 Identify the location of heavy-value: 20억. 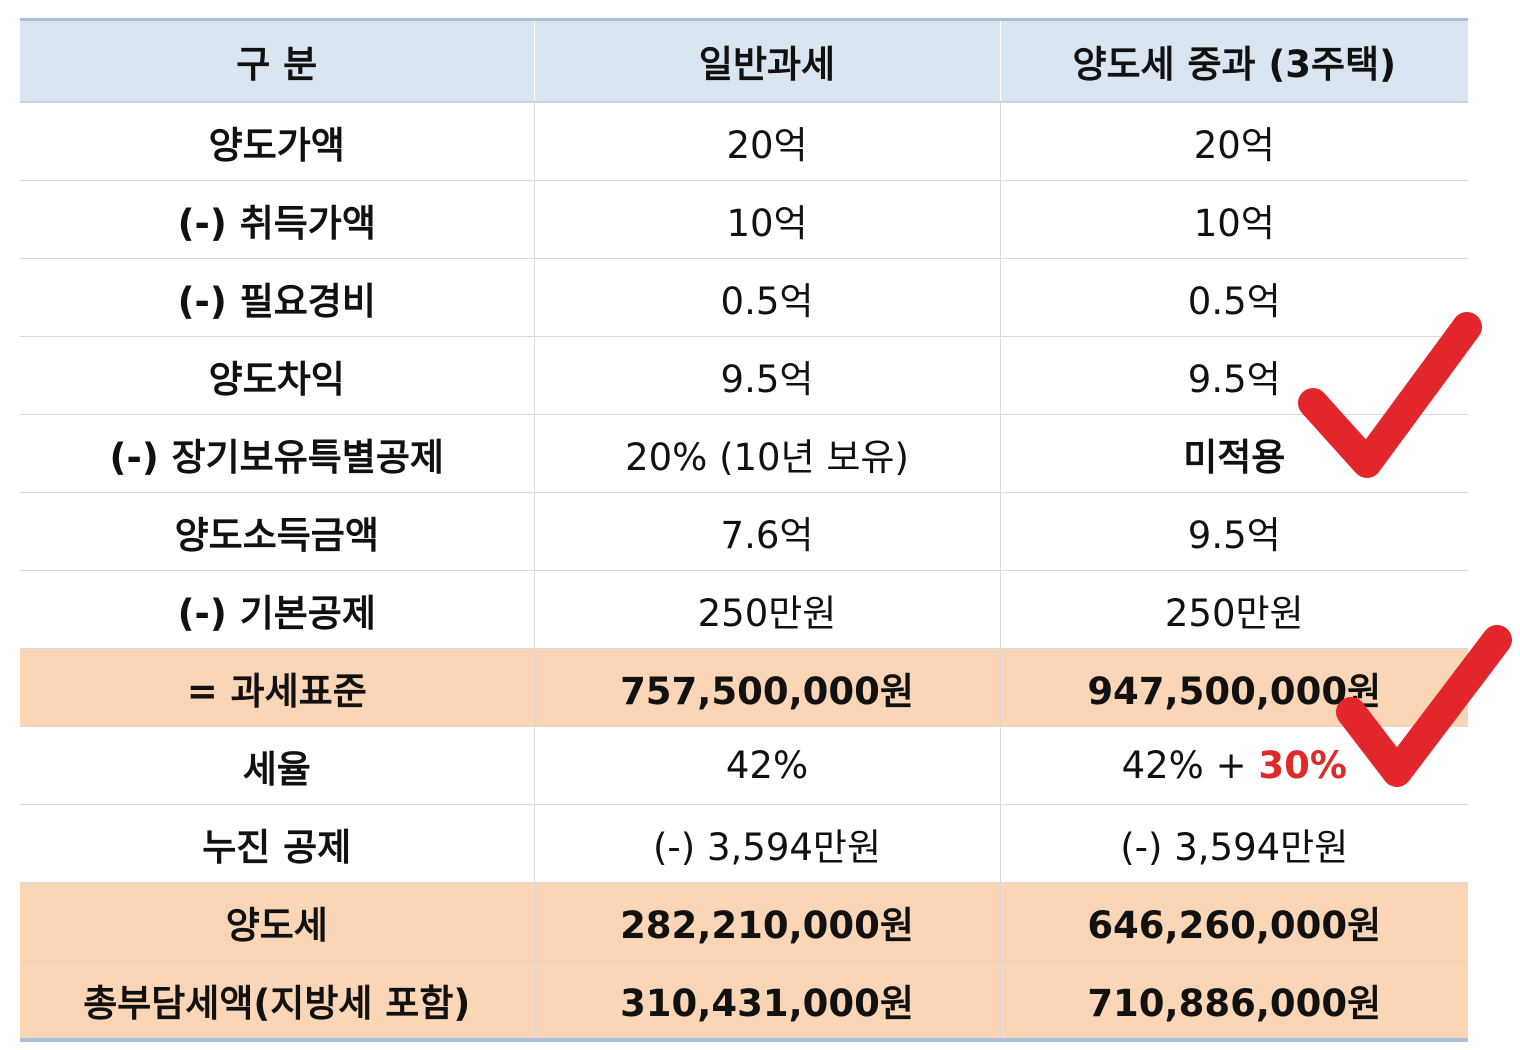
(1233, 141).